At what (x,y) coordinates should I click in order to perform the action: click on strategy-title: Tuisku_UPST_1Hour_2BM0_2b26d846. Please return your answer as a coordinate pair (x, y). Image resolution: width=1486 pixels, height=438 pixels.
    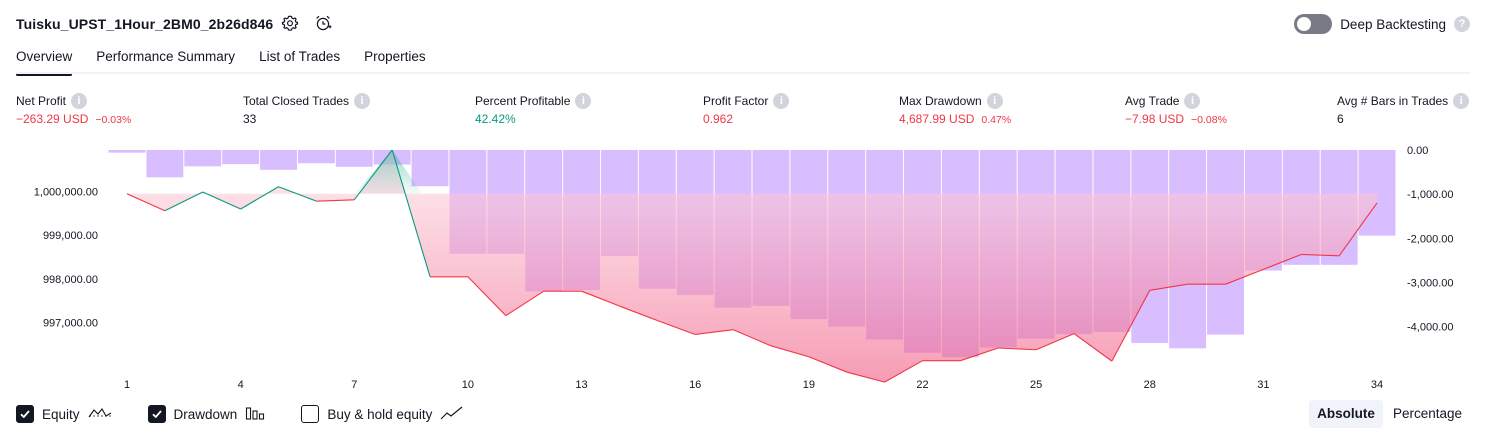
    Looking at the image, I should click on (145, 24).